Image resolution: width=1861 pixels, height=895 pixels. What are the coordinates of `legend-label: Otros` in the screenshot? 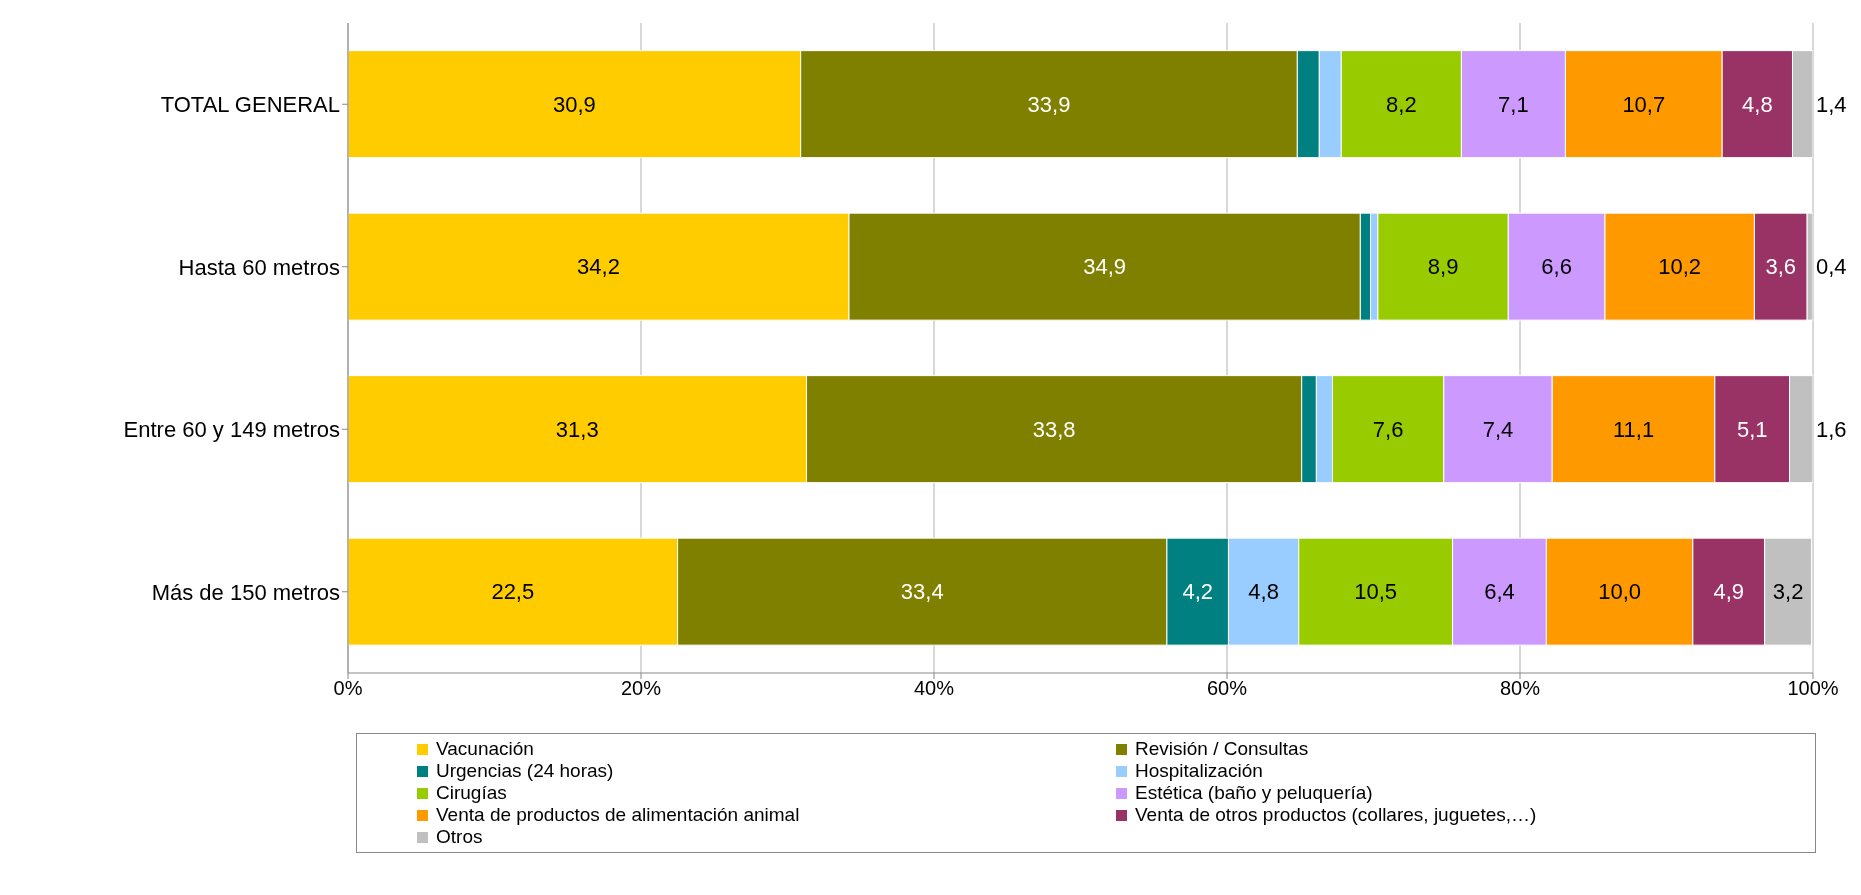 It's located at (459, 837).